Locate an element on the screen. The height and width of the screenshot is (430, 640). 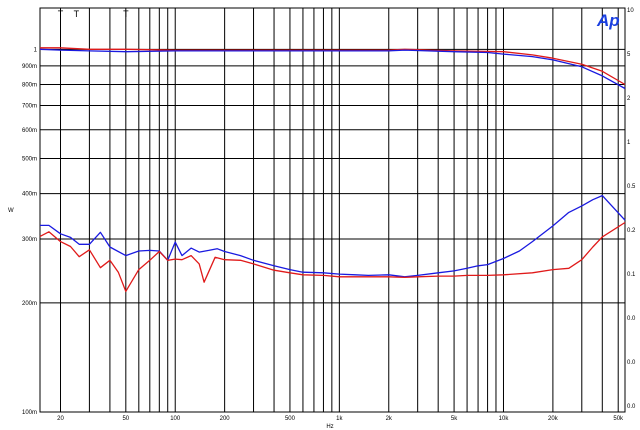
x-tick-label: 5k is located at coordinates (454, 419).